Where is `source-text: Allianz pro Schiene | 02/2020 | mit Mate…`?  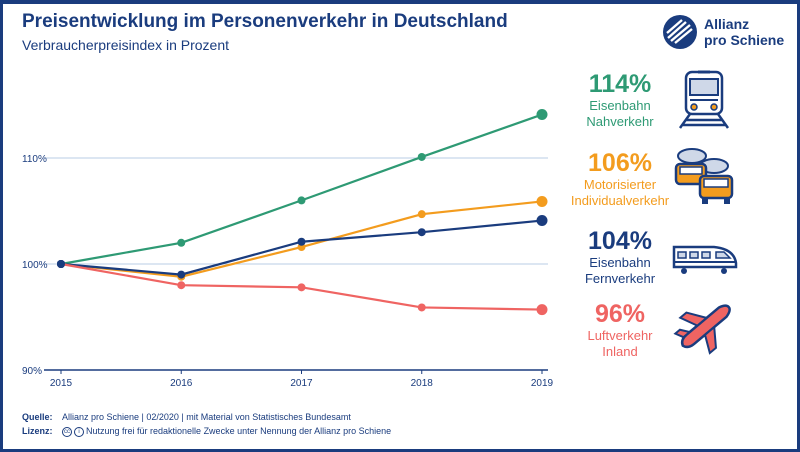 source-text: Allianz pro Schiene | 02/2020 | mit Mate… is located at coordinates (206, 417).